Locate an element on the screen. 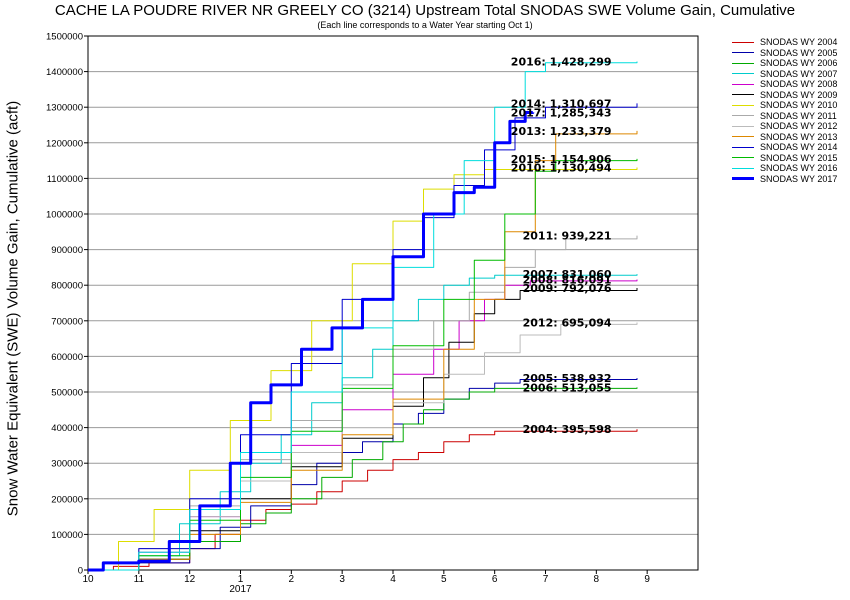  series-end-label: 2013: 1,233,379 is located at coordinates (561, 131).